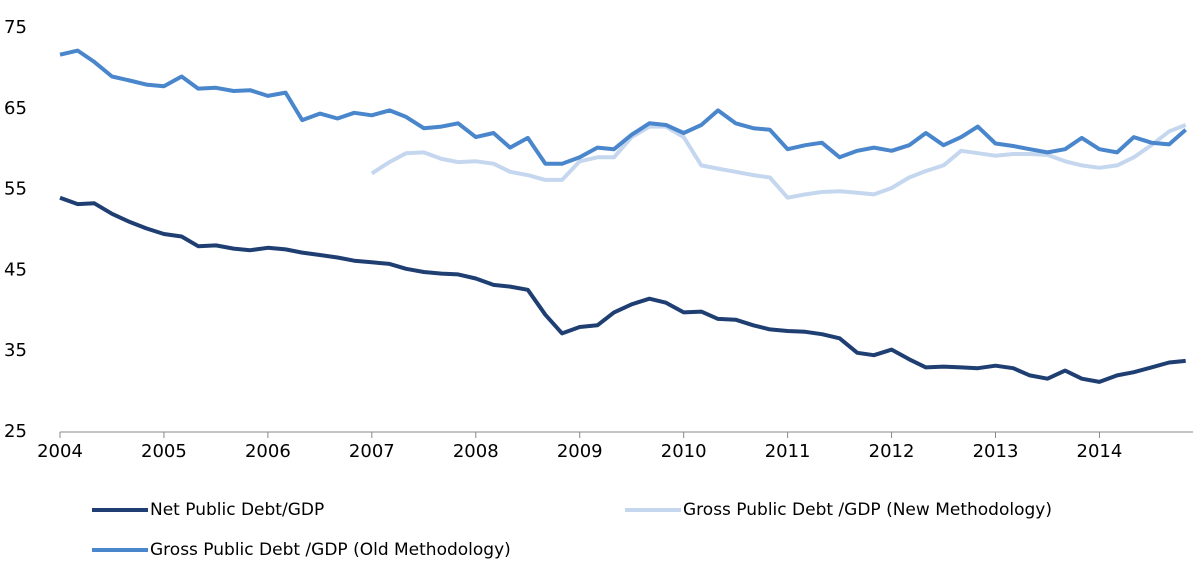 The height and width of the screenshot is (564, 1195). I want to click on x-tick-label: 2012, so click(892, 451).